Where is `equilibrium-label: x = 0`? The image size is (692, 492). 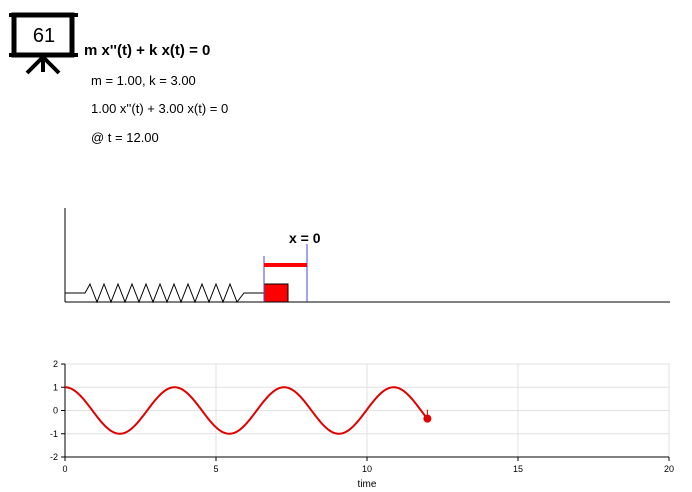
equilibrium-label: x = 0 is located at coordinates (305, 238).